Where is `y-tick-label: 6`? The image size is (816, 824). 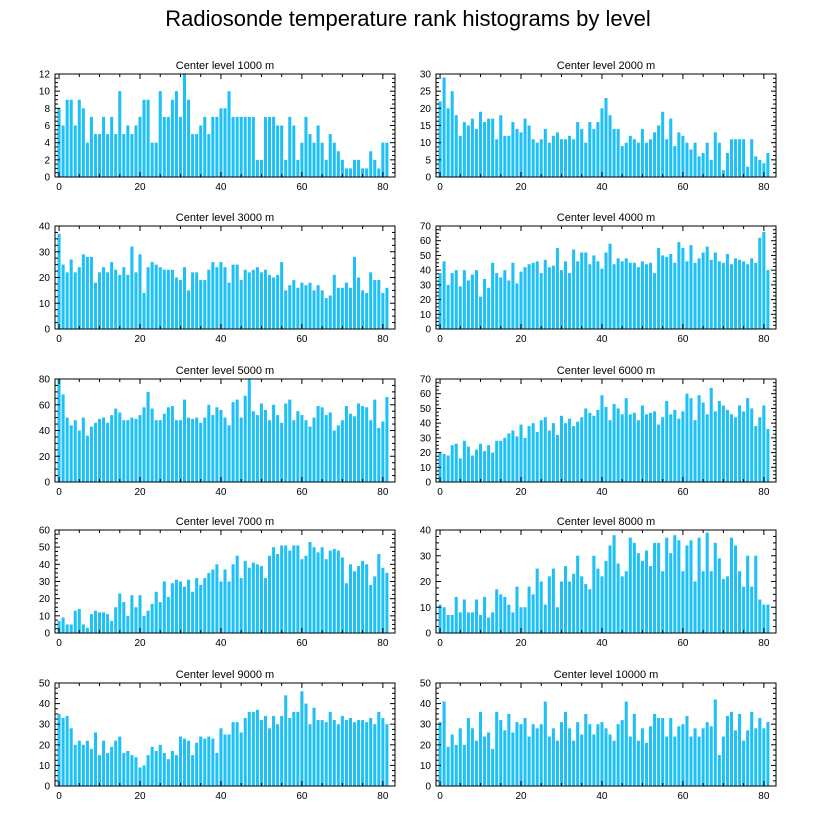 y-tick-label: 6 is located at coordinates (47, 126).